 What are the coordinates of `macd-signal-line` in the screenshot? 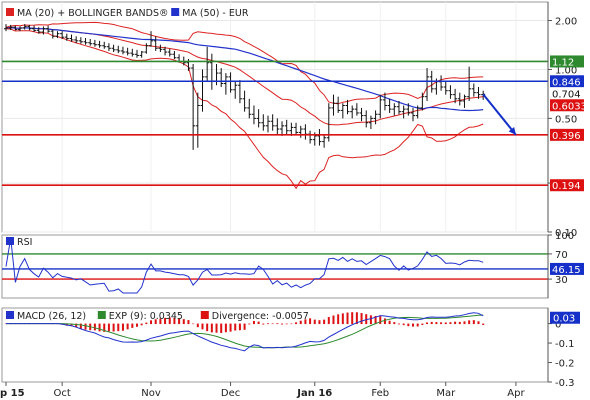 It's located at (245, 331).